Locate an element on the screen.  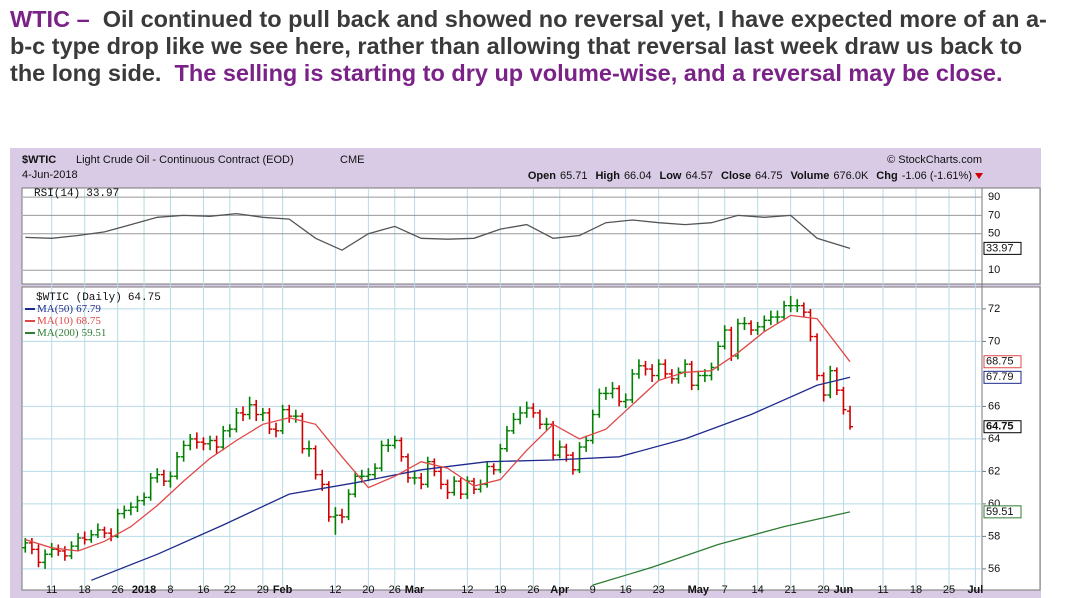
series-name: $WTIC (Daily) is located at coordinates (79, 298).